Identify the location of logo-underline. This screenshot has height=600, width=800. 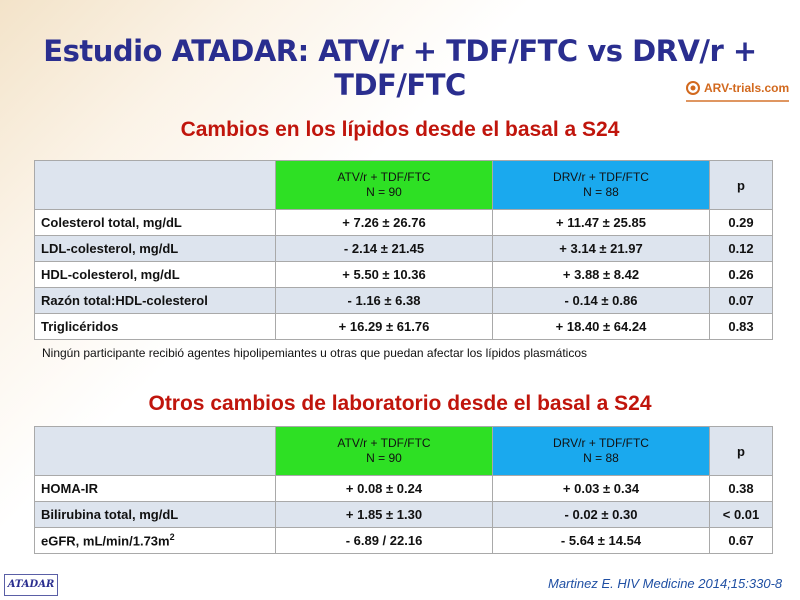
(738, 101).